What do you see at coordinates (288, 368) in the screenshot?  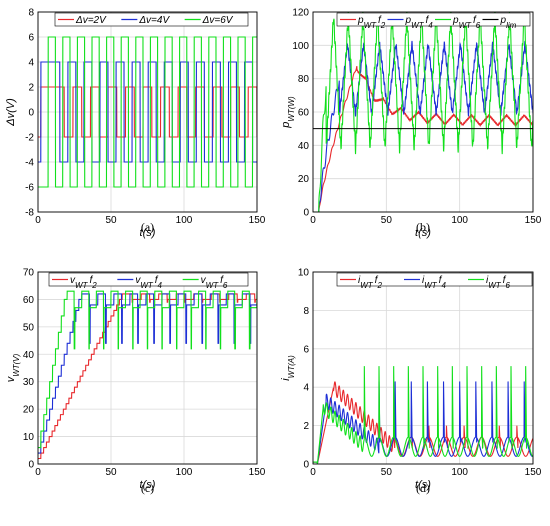 I see `y-axis-label: iWT(A)` at bounding box center [288, 368].